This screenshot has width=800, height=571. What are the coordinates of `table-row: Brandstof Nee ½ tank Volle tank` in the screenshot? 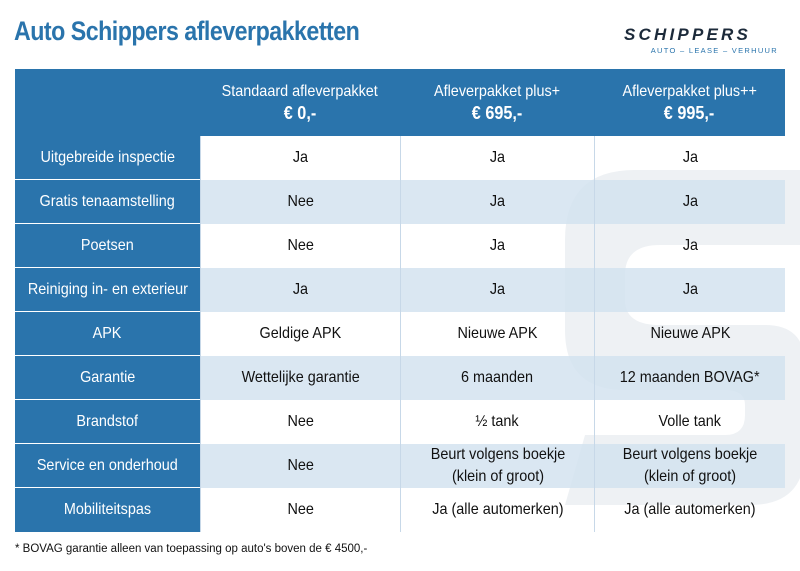 It's located at (400, 422).